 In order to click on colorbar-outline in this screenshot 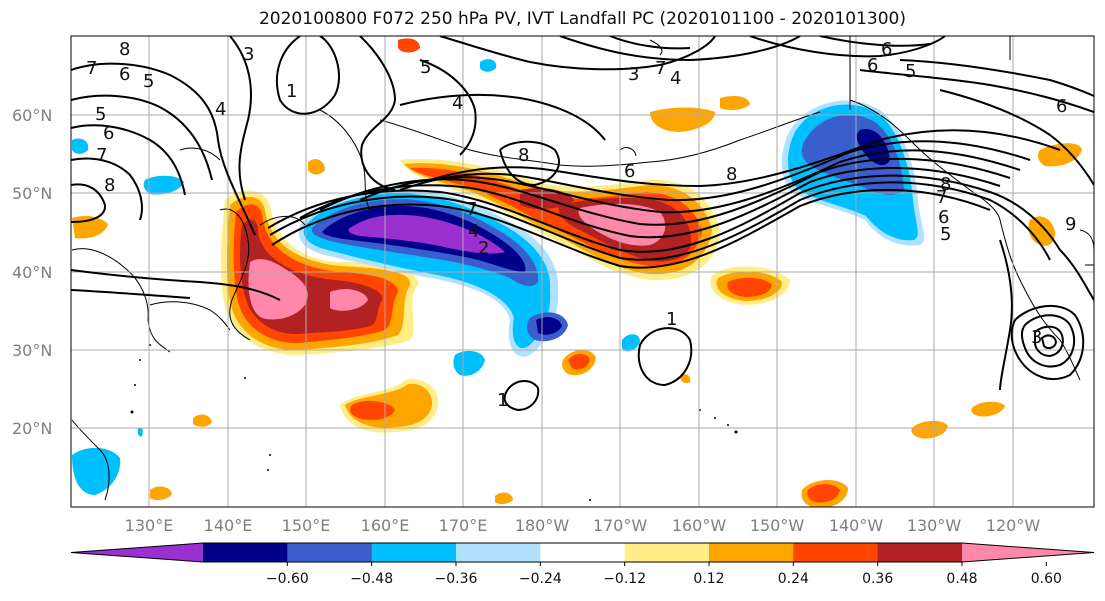, I will do `click(582, 552)`.